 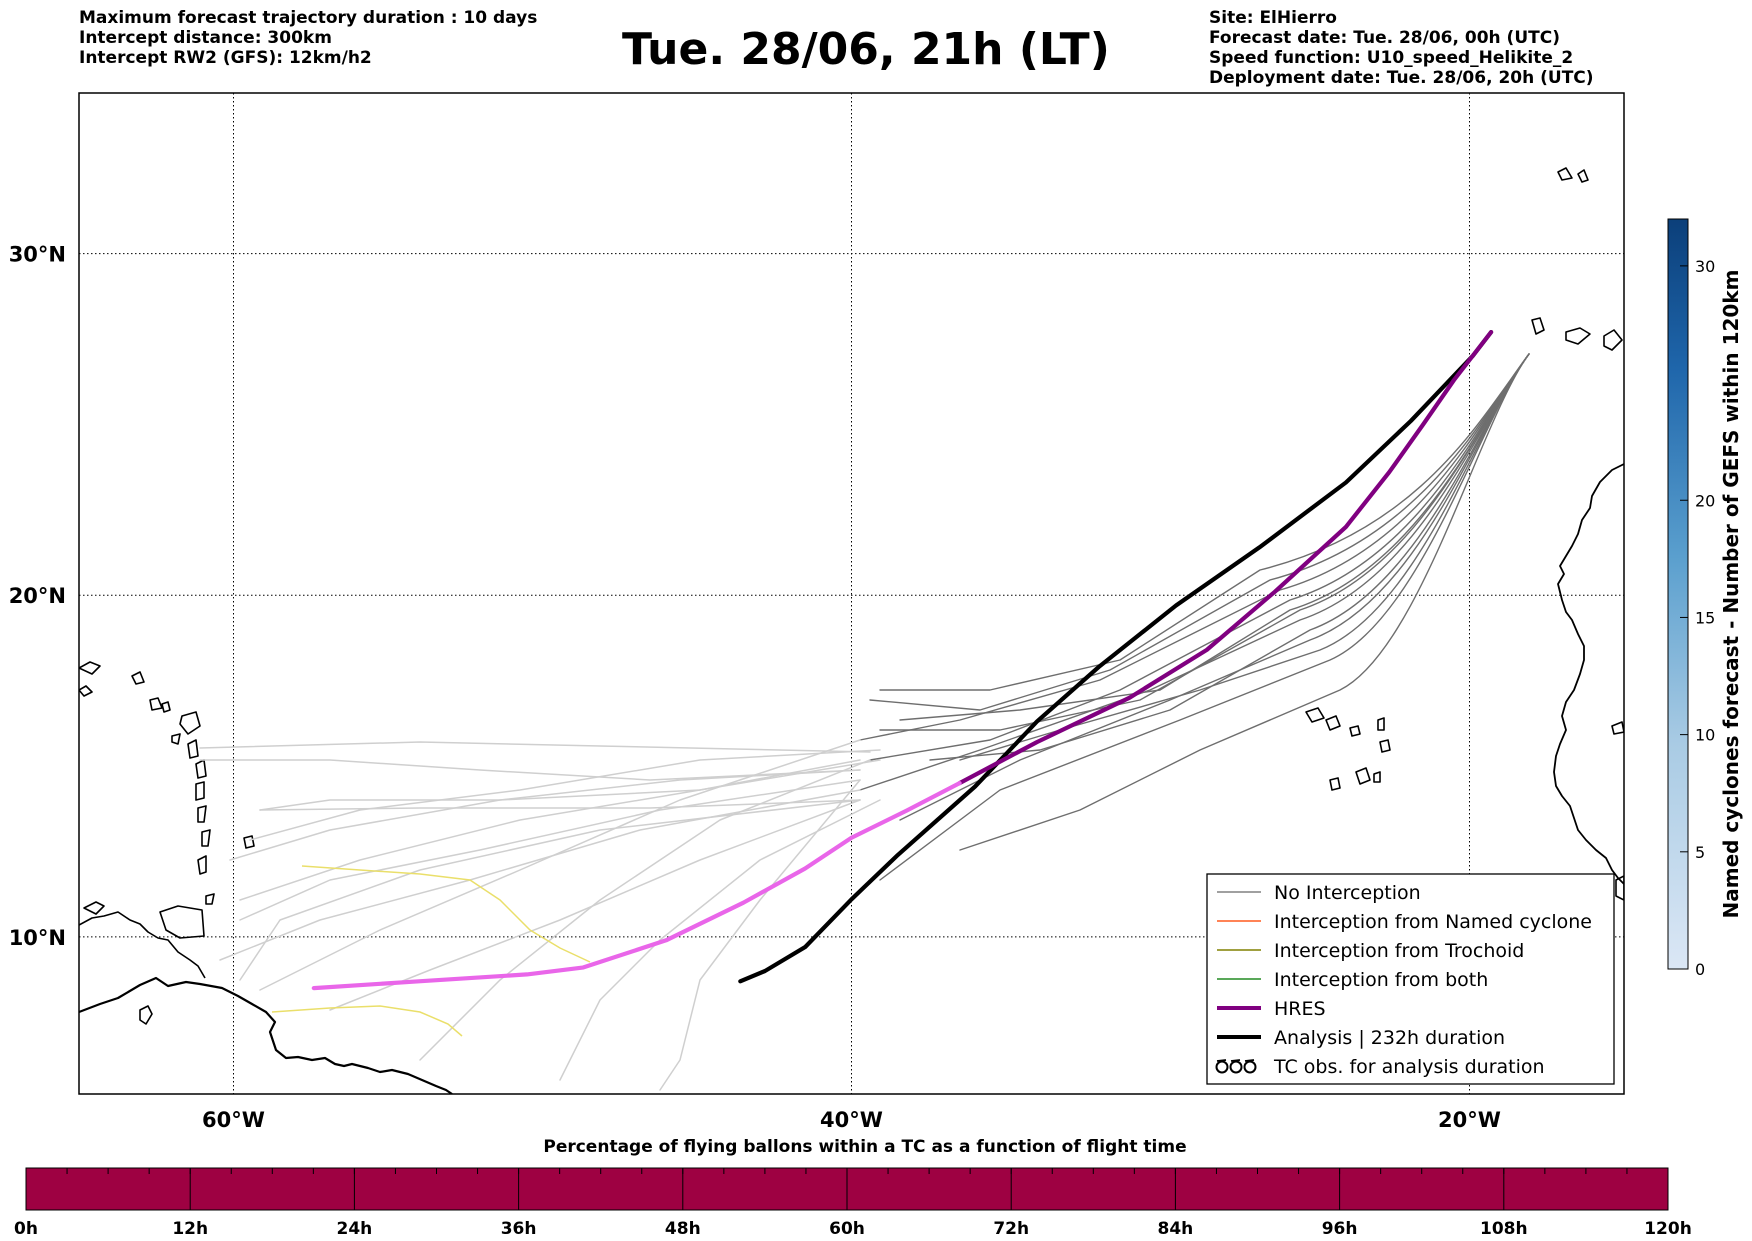 I want to click on flight-time-tick-label: 108h, so click(x=1504, y=1229).